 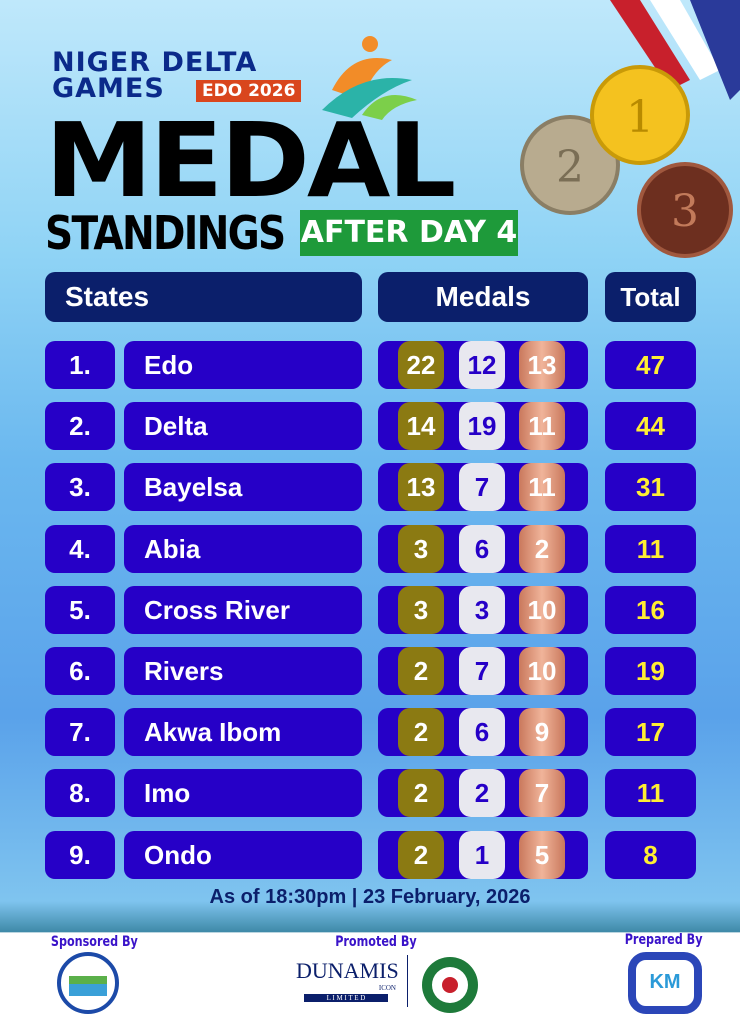 I want to click on rank-cell: 1., so click(x=80, y=365).